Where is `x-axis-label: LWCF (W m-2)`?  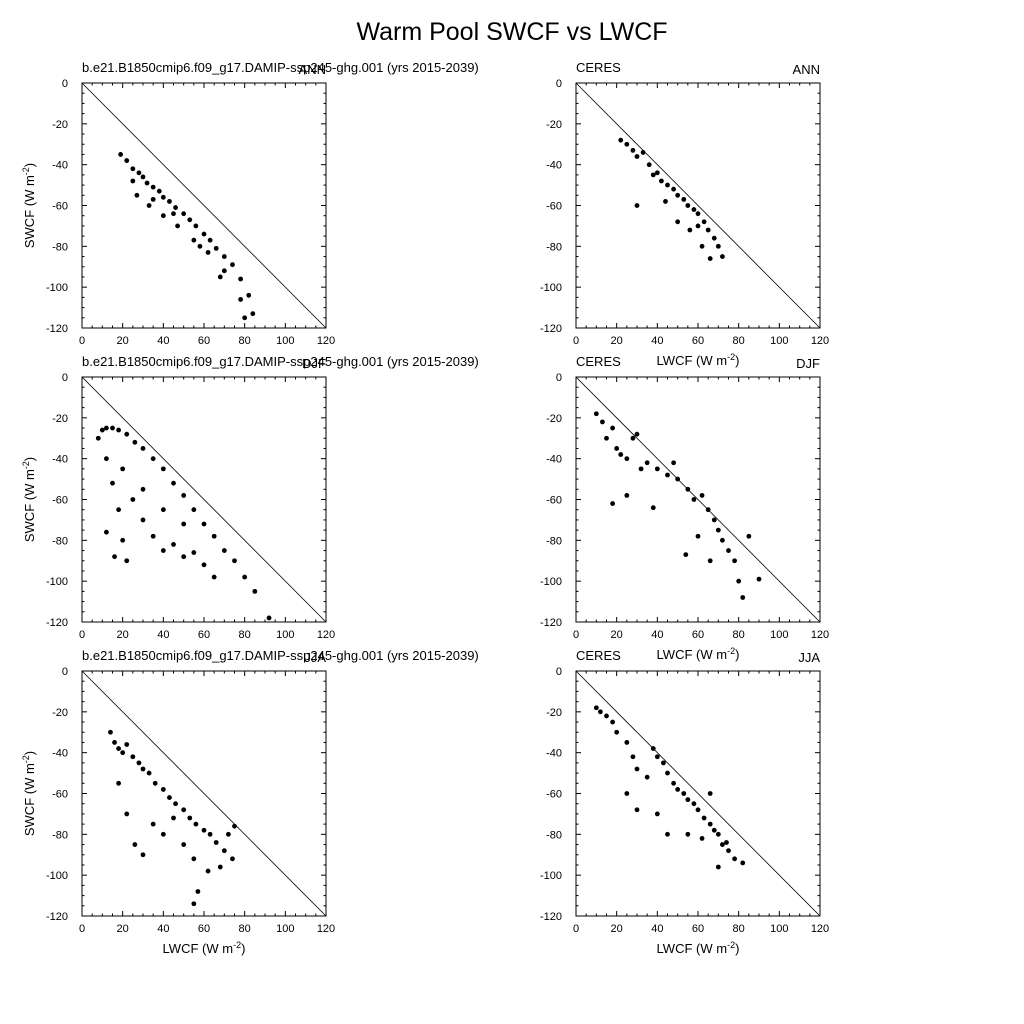 x-axis-label: LWCF (W m-2) is located at coordinates (698, 360).